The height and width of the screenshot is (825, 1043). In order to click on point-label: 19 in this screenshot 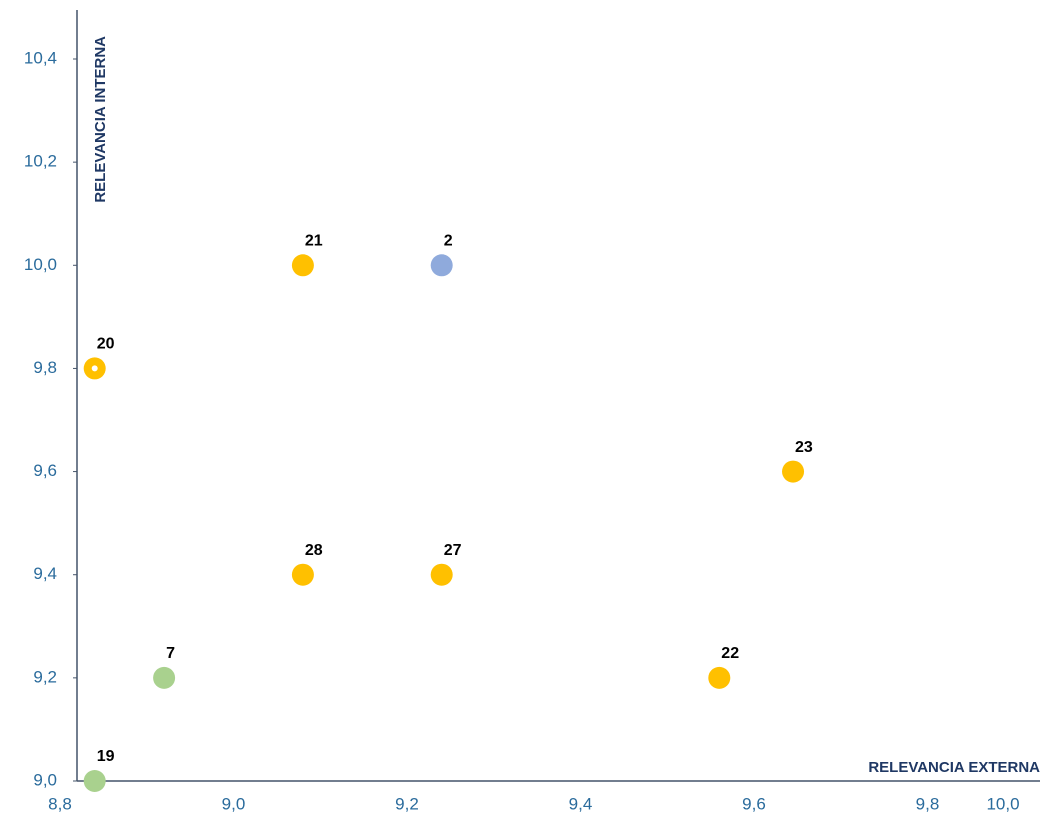, I will do `click(106, 756)`.